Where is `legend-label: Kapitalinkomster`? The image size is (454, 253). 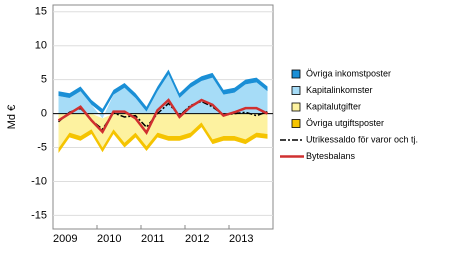
legend-label: Kapitalinkomster is located at coordinates (339, 90).